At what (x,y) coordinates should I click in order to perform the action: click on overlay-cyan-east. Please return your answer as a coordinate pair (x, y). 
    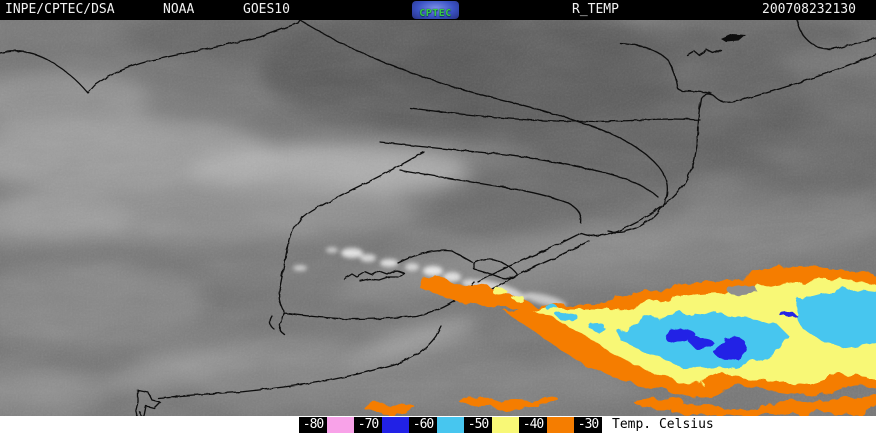
    Looking at the image, I should click on (835, 319).